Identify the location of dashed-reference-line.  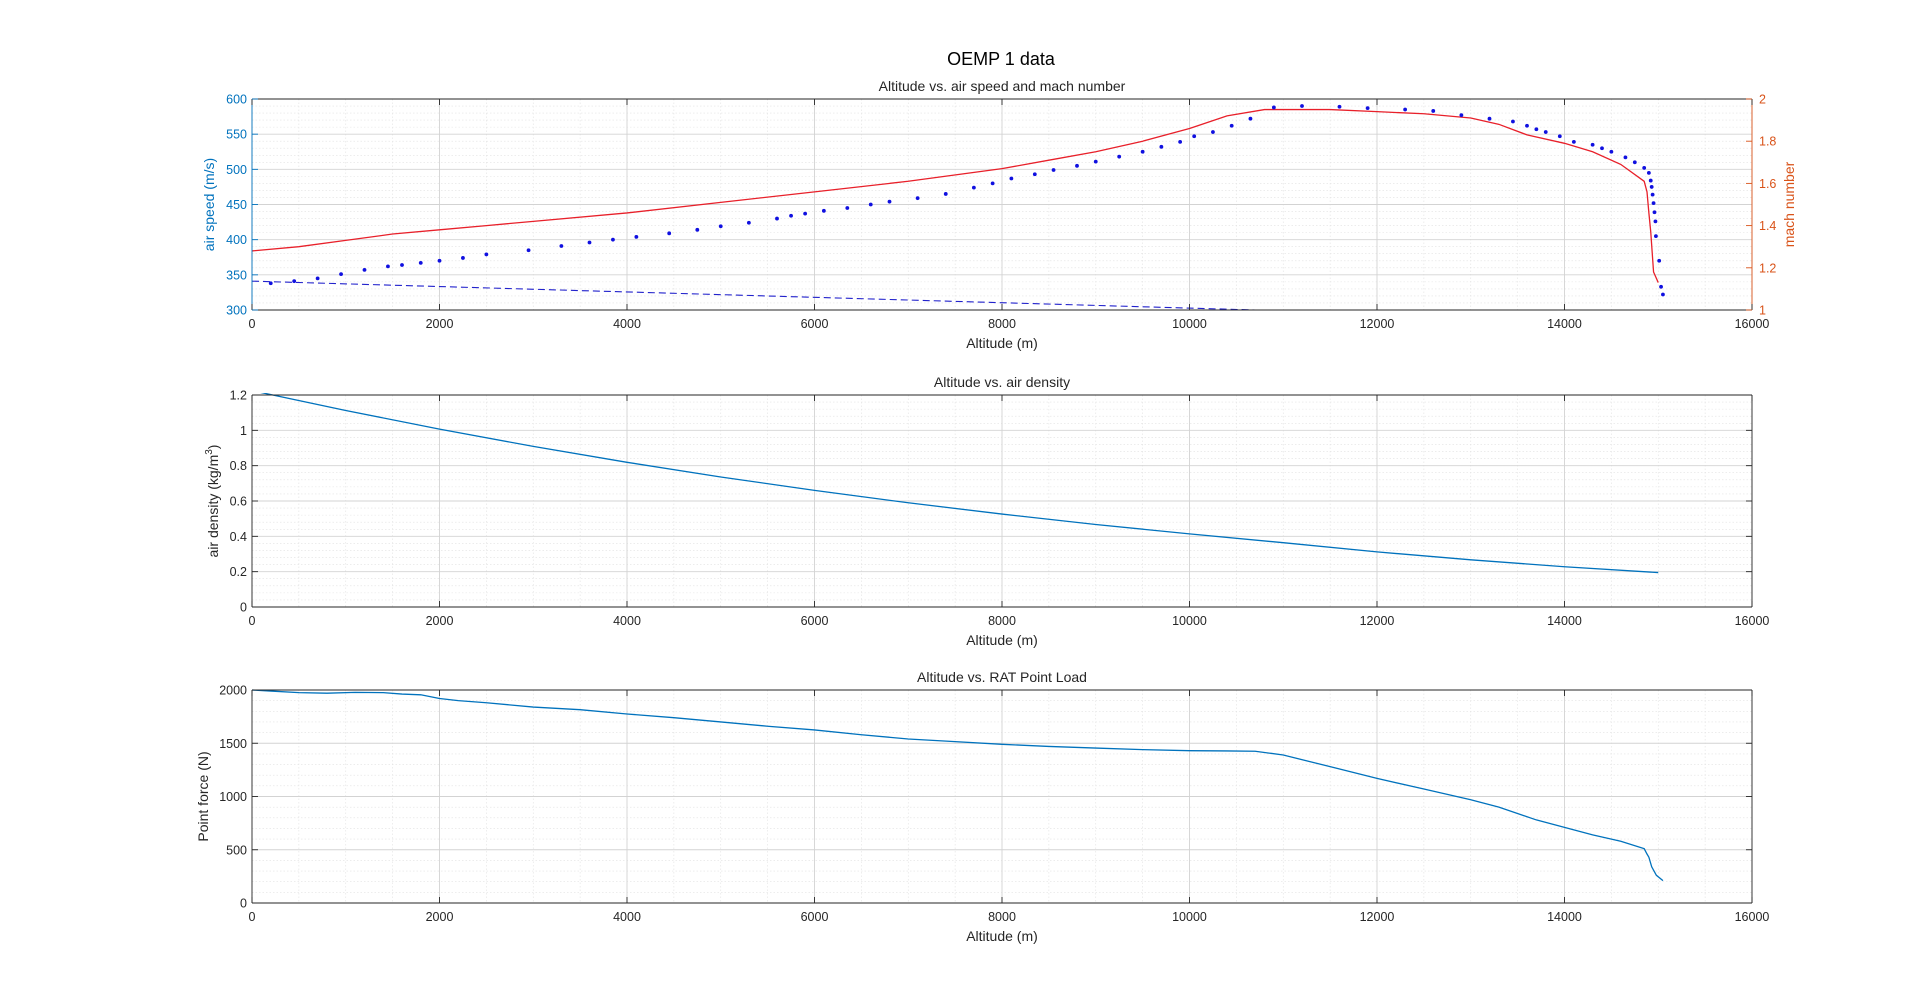
(754, 295).